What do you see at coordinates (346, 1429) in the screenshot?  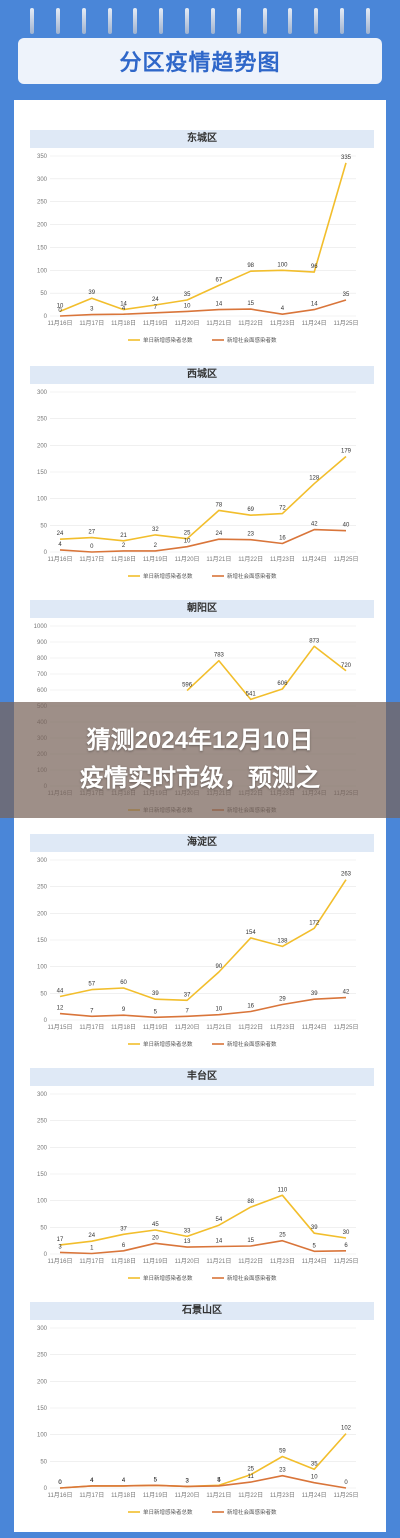 I see `data-label: 102` at bounding box center [346, 1429].